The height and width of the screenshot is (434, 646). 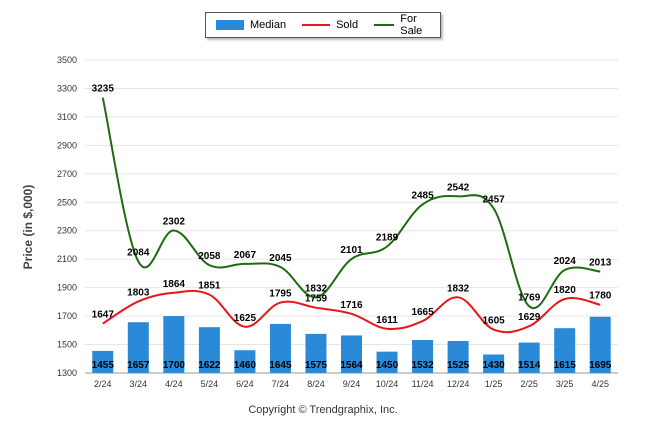 What do you see at coordinates (139, 384) in the screenshot?
I see `x-tick-label: 3/24` at bounding box center [139, 384].